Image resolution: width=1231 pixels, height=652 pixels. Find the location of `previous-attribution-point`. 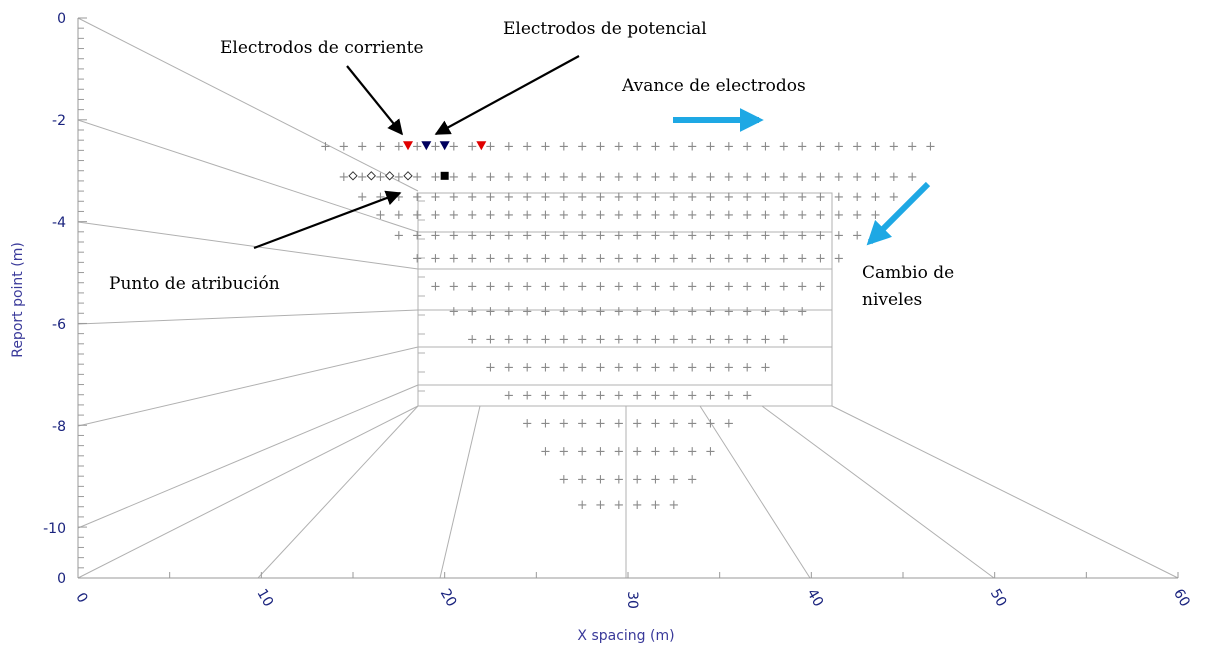

previous-attribution-point is located at coordinates (389, 176).